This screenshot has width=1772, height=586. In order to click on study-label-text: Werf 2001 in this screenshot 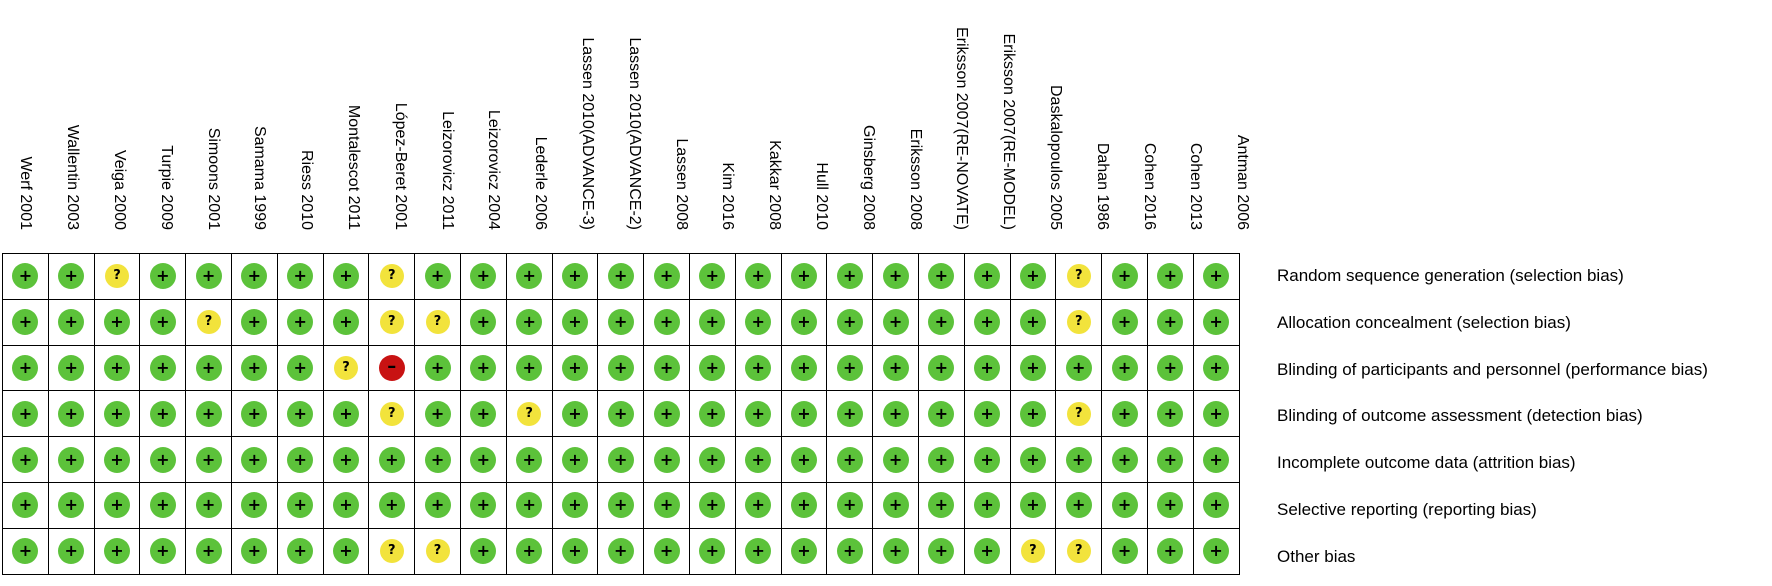, I will do `click(26, 193)`.